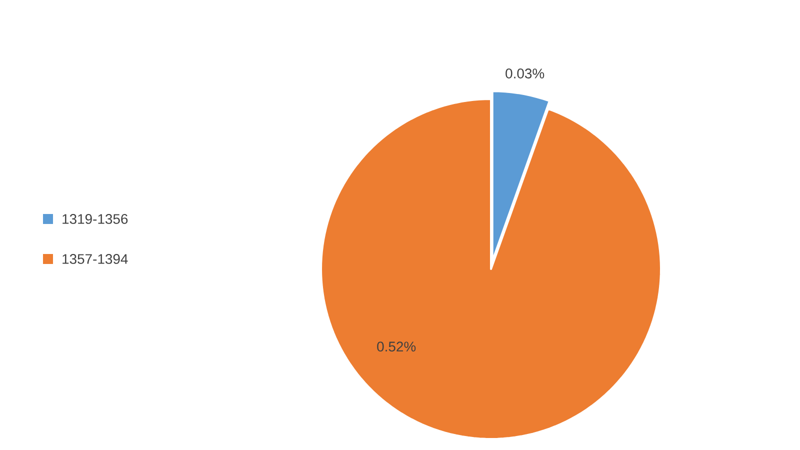 This screenshot has width=800, height=450. I want to click on legend-label: 1319-1356, so click(95, 219).